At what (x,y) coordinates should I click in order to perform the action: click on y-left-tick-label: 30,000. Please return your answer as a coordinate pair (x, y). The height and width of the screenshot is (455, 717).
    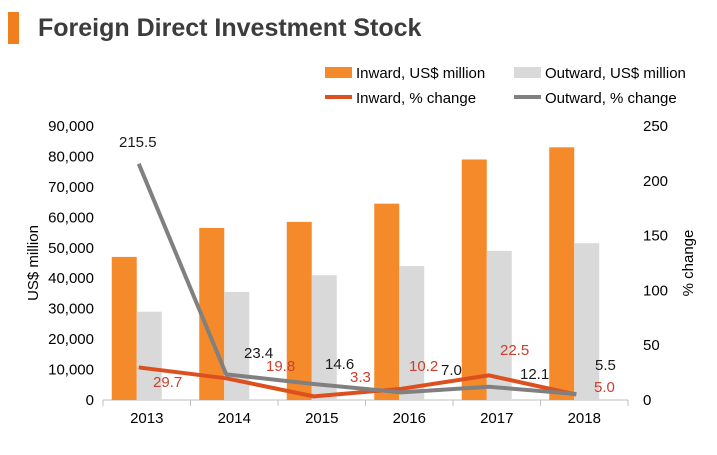
    Looking at the image, I should click on (71, 309).